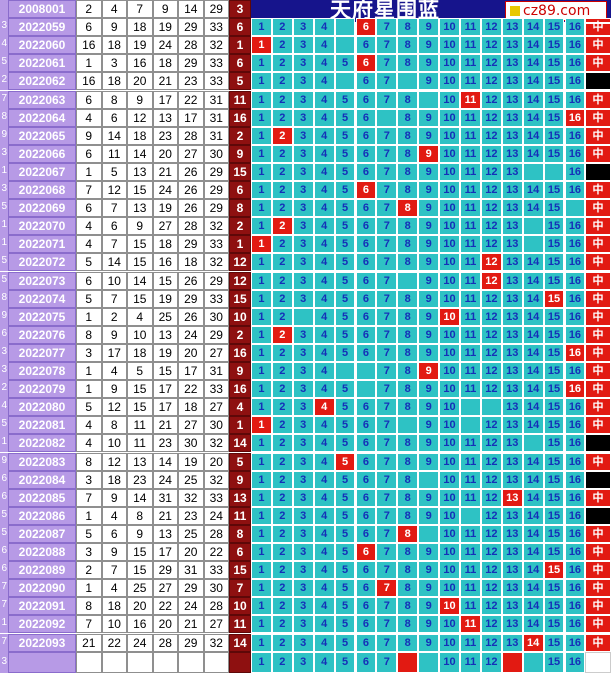 The image size is (611, 673). What do you see at coordinates (240, 262) in the screenshot?
I see `blue-ball-number: 12` at bounding box center [240, 262].